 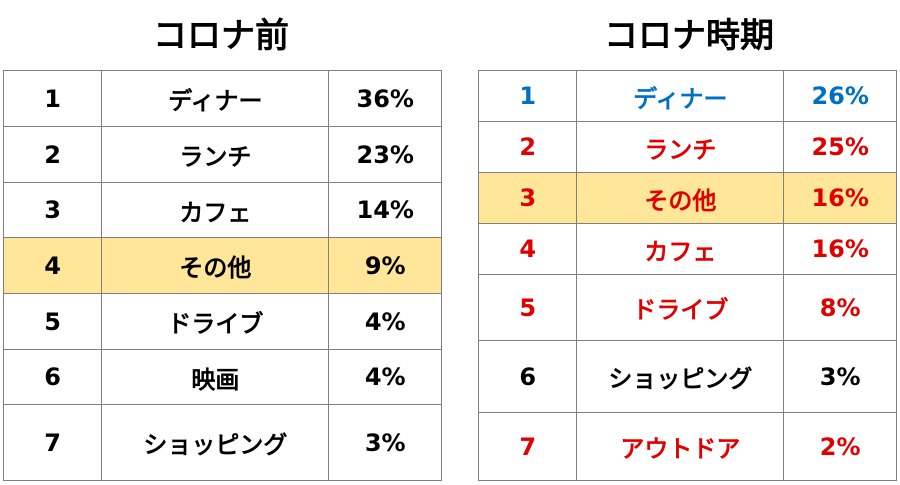 I want to click on table-row: 5 ドライブ 4%, so click(x=222, y=321).